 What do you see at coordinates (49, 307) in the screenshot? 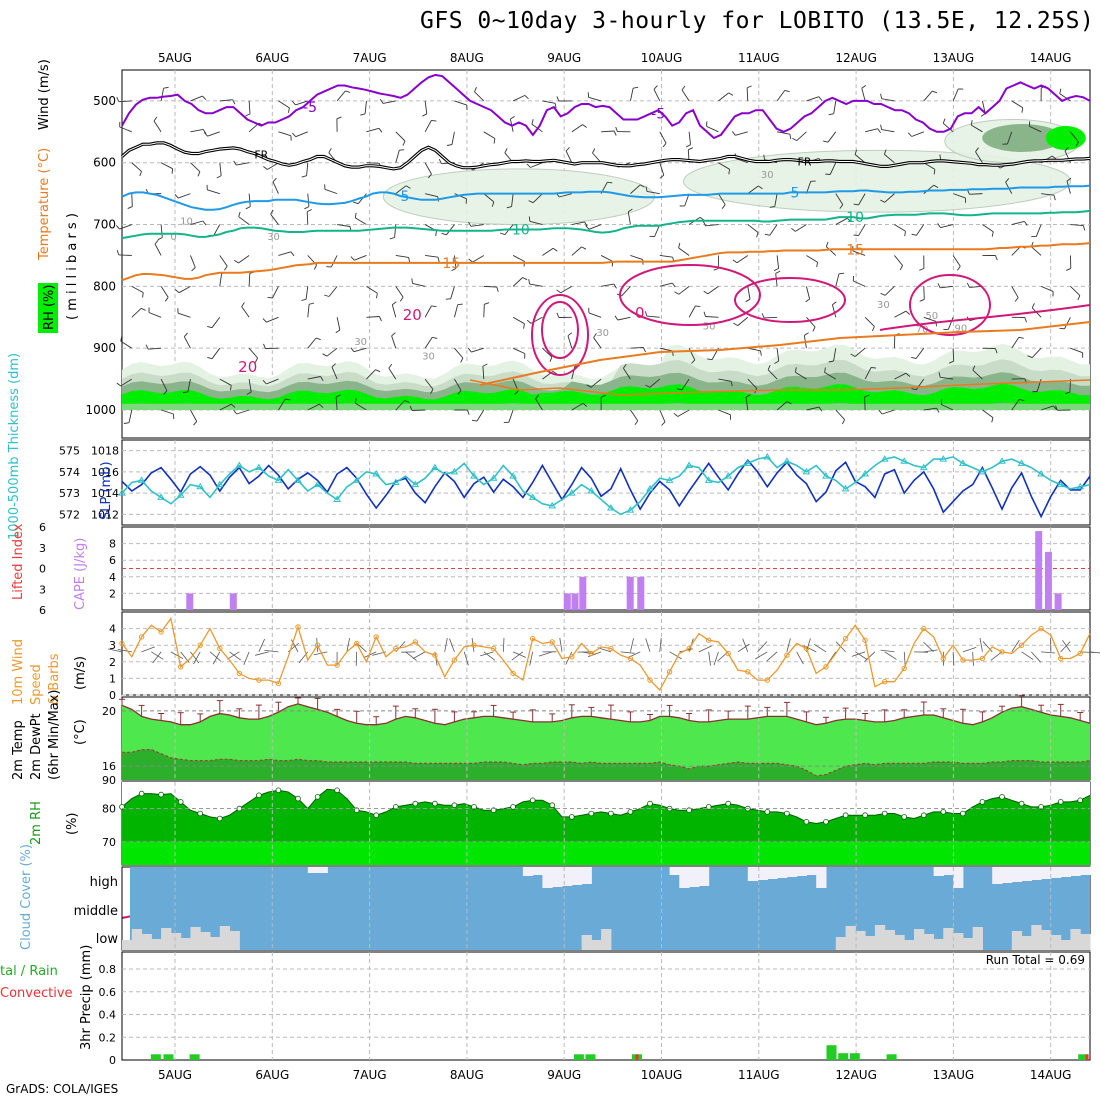
I see `upper-air-ylabel-rh: RH (%)` at bounding box center [49, 307].